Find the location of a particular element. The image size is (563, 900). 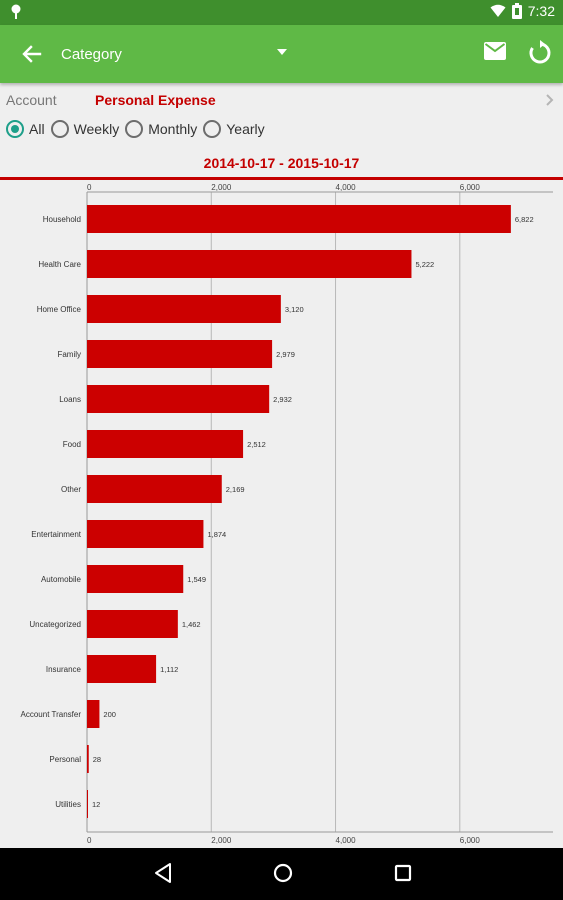

x-tick-label-bottom: 6,000 is located at coordinates (470, 840).